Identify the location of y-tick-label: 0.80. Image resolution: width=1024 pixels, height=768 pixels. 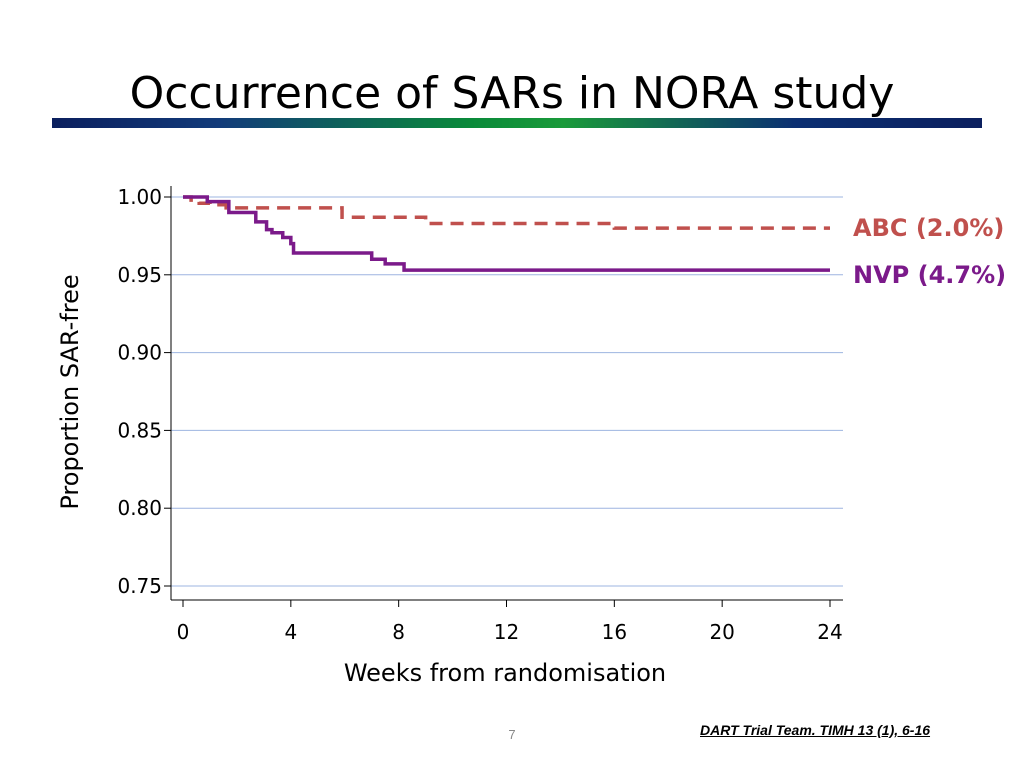
(139, 508).